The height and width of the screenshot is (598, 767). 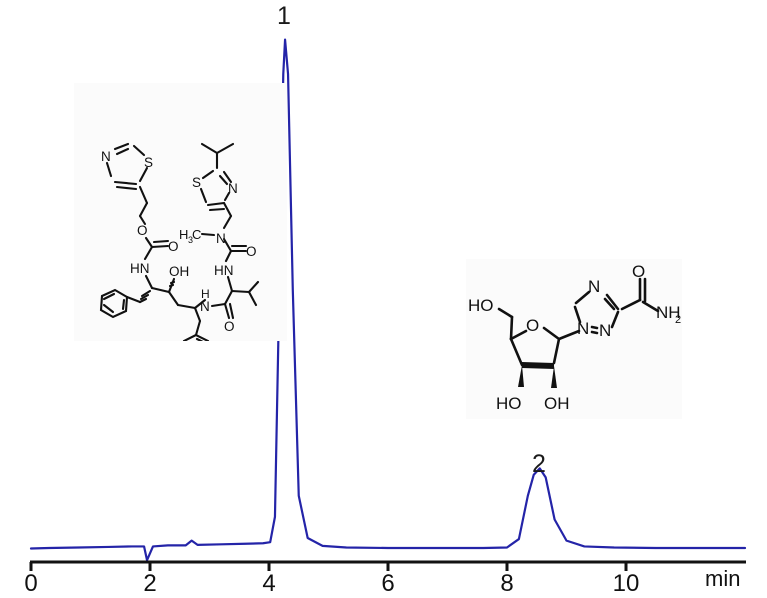 I want to click on peak-label-2: 2, so click(x=539, y=464).